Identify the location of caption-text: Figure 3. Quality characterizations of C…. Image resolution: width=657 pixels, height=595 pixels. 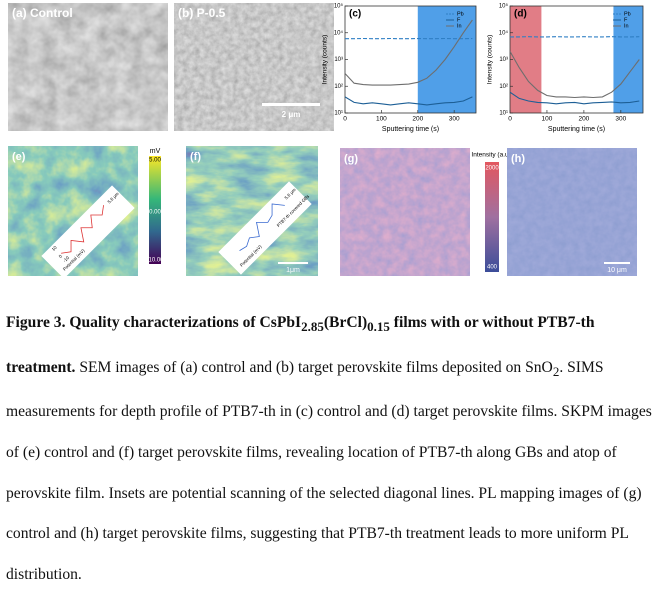
(153, 322).